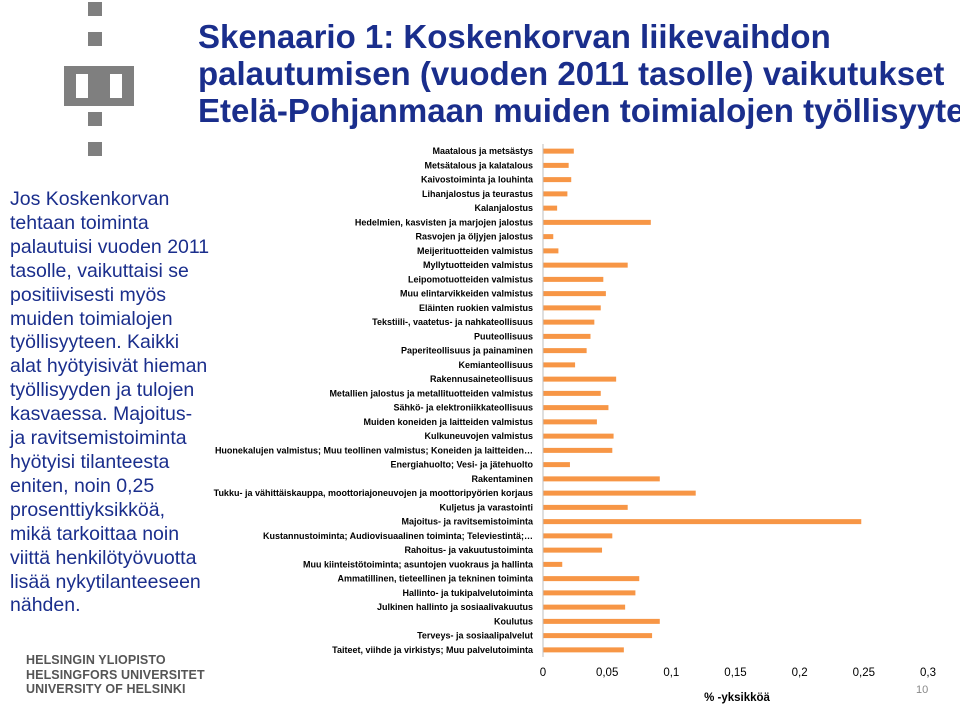  What do you see at coordinates (475, 636) in the screenshot?
I see `category-label: Terveys- ja sosiaalipalvelut` at bounding box center [475, 636].